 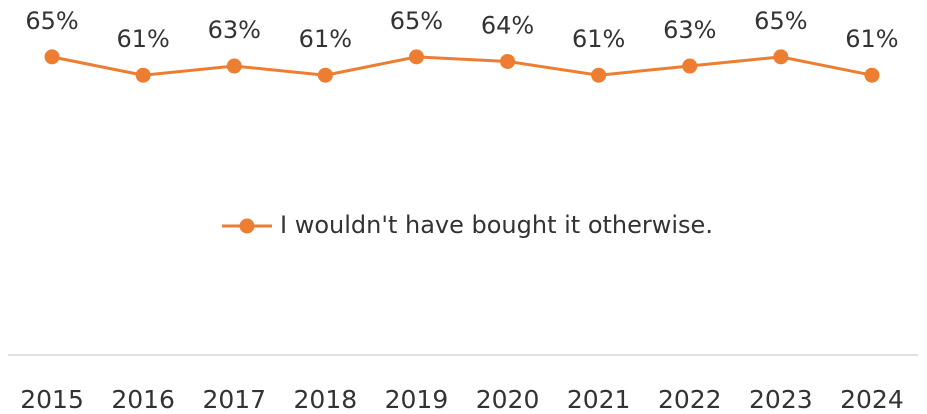 What do you see at coordinates (234, 399) in the screenshot?
I see `x-tick-label: 2017` at bounding box center [234, 399].